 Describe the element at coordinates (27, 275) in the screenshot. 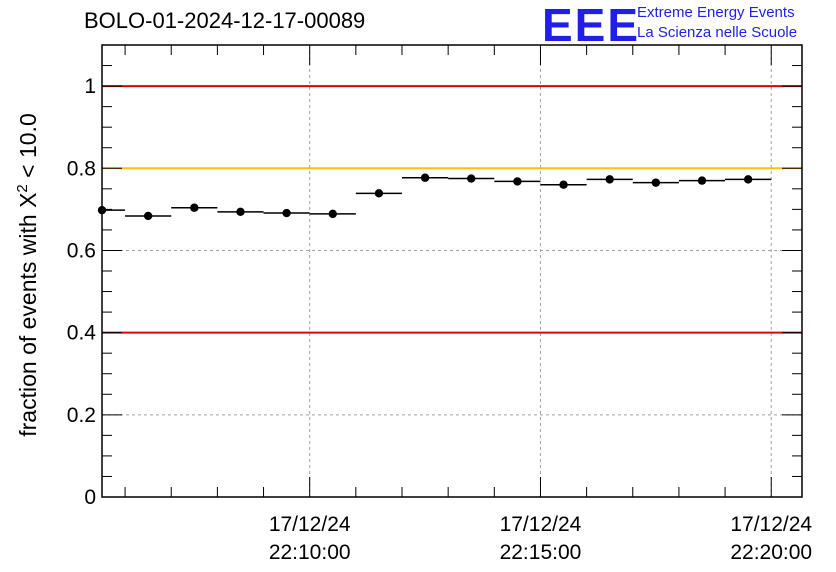

I see `y-axis-label: fraction of events with X2 < 10.0` at that location.